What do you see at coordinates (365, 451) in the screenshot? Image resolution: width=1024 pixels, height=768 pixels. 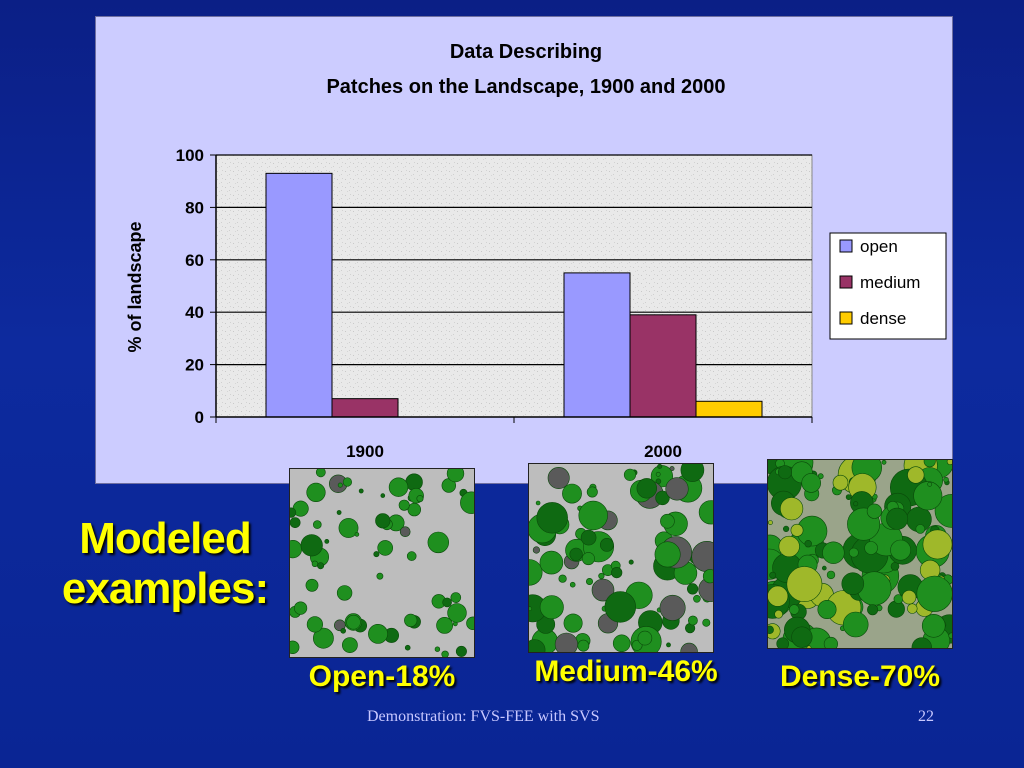 I see `x-tick-label-1900: 1900` at bounding box center [365, 451].